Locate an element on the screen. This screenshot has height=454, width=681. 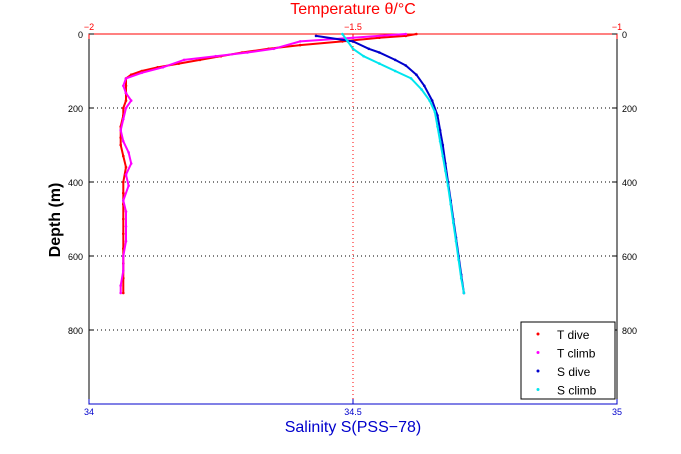
x-axis-bottom-label: Salinity S(PSS−78) is located at coordinates (353, 427).